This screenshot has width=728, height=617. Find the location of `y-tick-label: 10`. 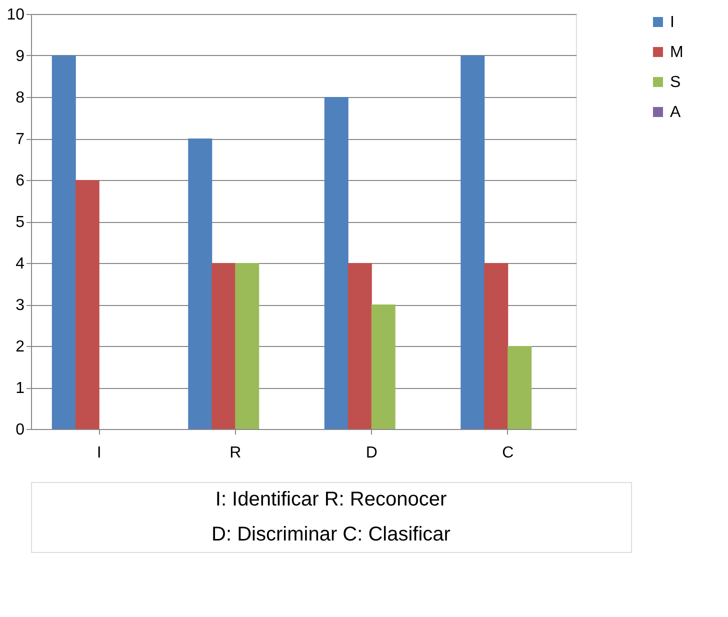

y-tick-label: 10 is located at coordinates (15, 15).